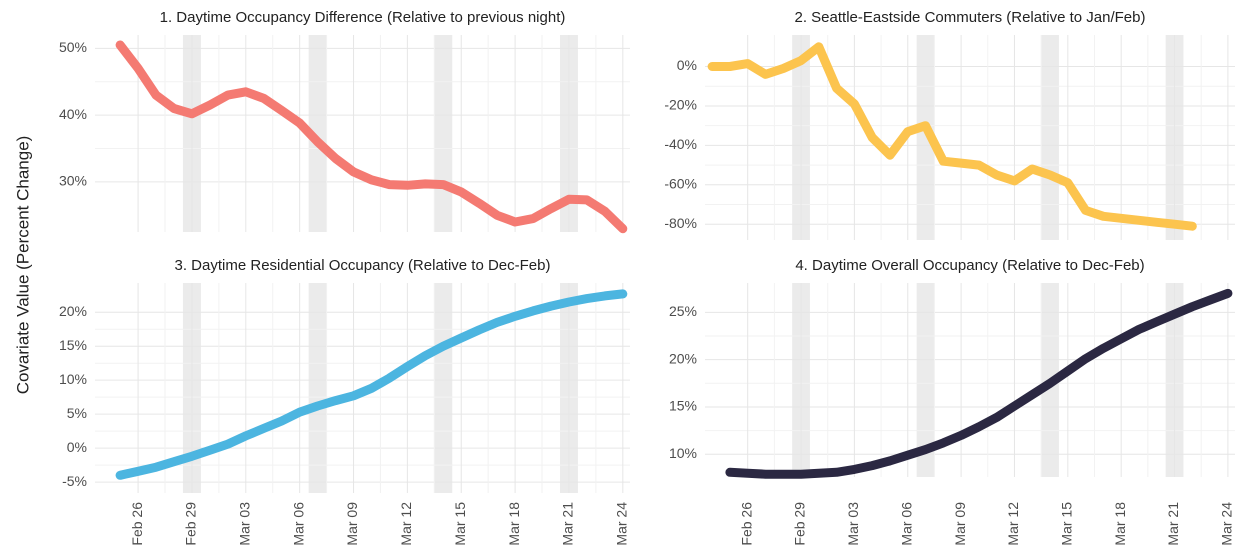 Image resolution: width=1243 pixels, height=550 pixels. Describe the element at coordinates (680, 105) in the screenshot. I see `y-tick-label: -20%` at that location.